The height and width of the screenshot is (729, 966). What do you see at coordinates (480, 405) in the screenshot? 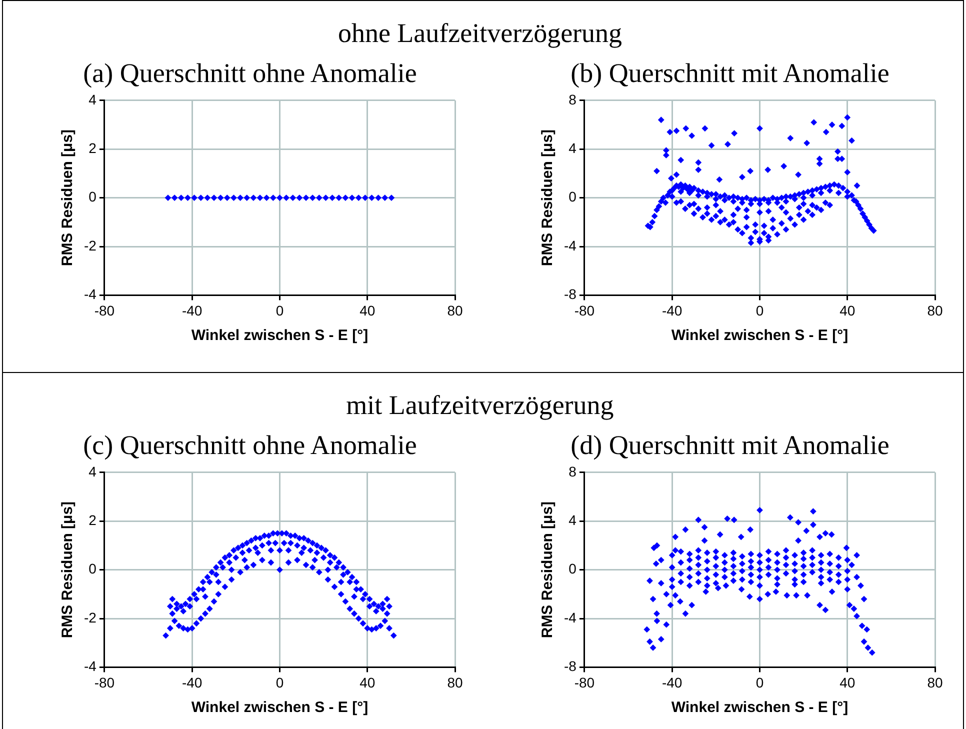
I see `text: mit Laufzeitverzögerung` at bounding box center [480, 405].